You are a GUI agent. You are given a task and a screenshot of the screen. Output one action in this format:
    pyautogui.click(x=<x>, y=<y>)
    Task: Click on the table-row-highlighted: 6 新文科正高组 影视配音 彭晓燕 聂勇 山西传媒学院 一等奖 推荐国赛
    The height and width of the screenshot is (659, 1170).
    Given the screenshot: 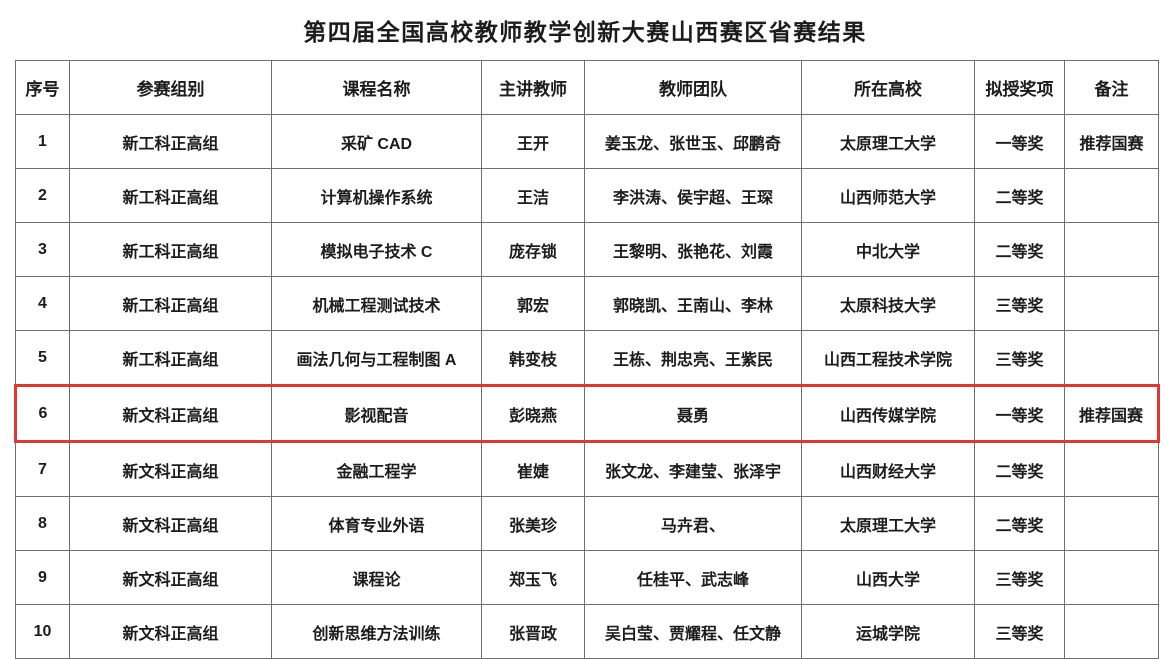 What is the action you would take?
    pyautogui.click(x=587, y=413)
    